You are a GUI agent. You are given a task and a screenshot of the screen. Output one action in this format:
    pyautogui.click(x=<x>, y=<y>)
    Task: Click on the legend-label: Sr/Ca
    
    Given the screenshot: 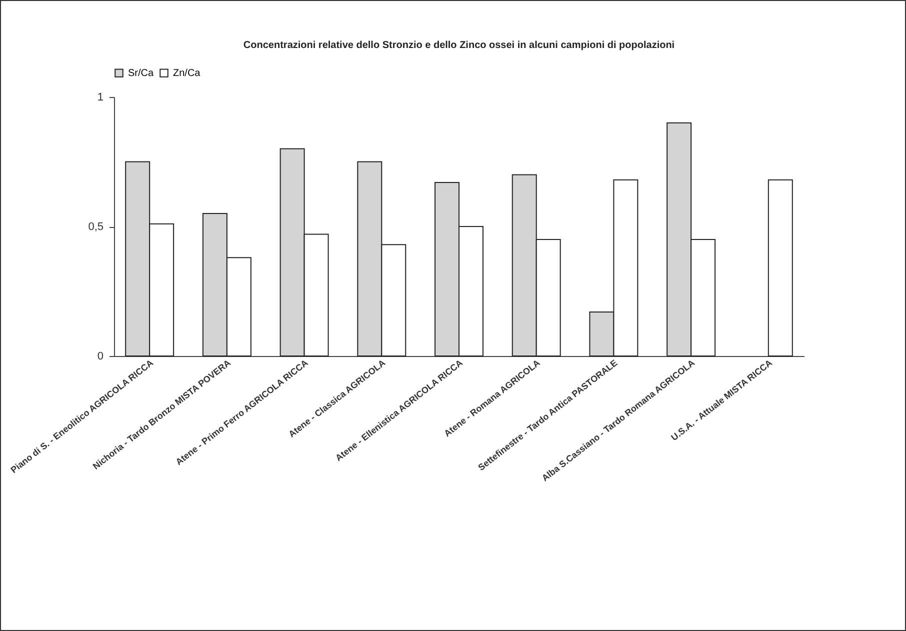 What is the action you would take?
    pyautogui.click(x=141, y=74)
    